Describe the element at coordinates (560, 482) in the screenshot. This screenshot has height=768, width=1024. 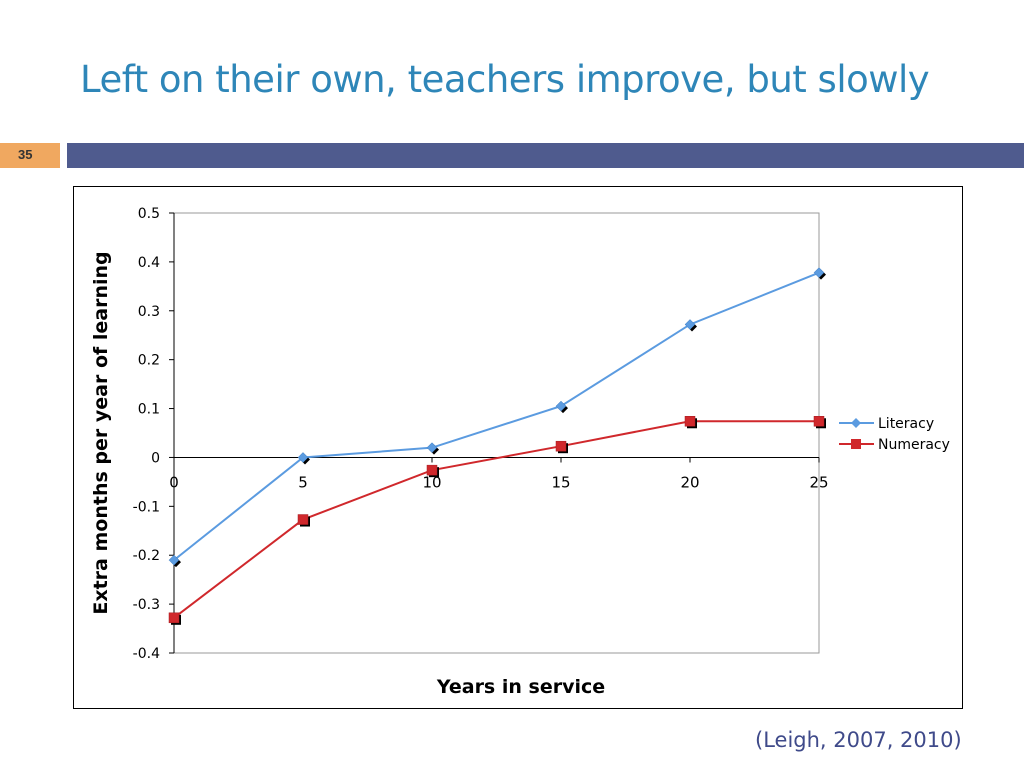
I see `x-tick-label: 15` at that location.